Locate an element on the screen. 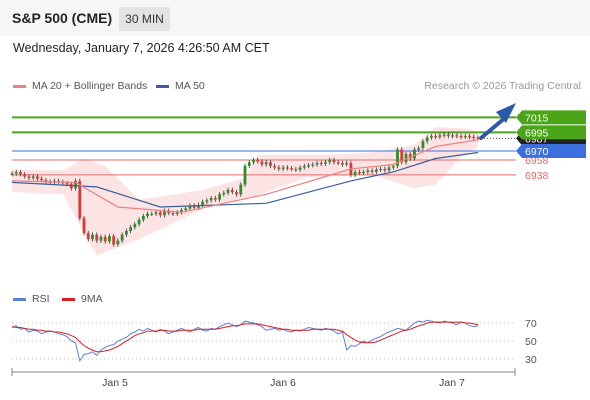 This screenshot has width=590, height=400. time-tick-label: Jan 5 is located at coordinates (115, 383).